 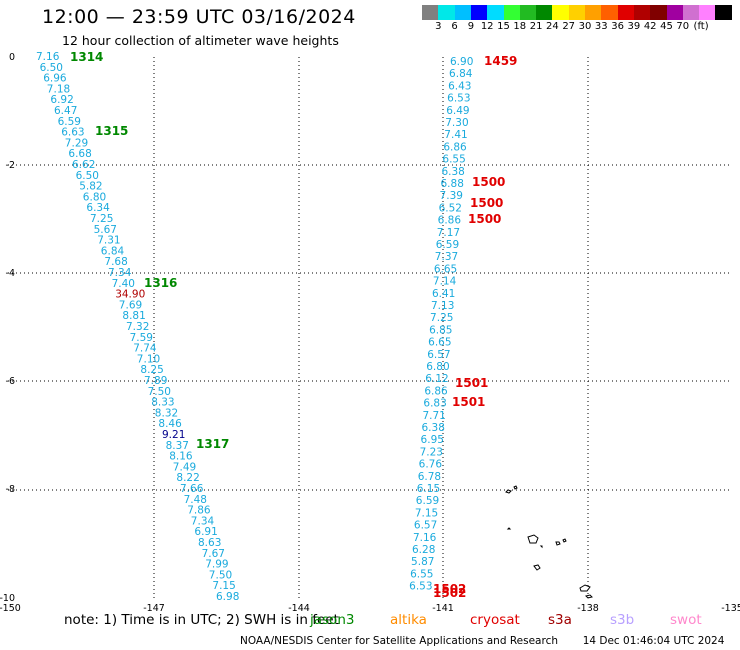 I want to click on color-scale-label: (ft), so click(x=701, y=26).